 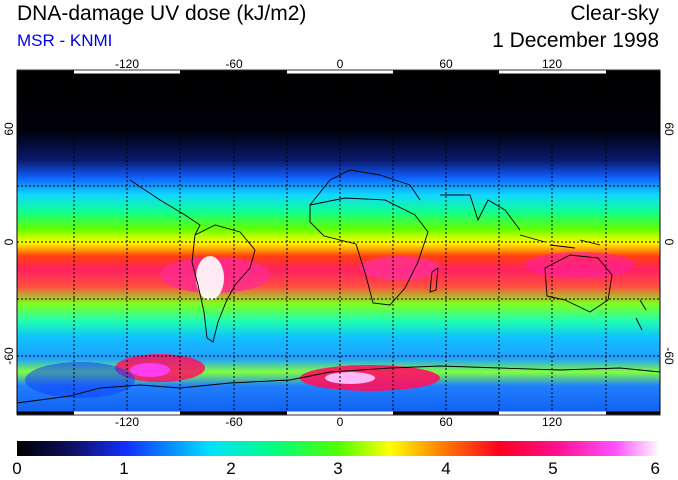 What do you see at coordinates (16, 468) in the screenshot?
I see `colorbar-label: 0` at bounding box center [16, 468].